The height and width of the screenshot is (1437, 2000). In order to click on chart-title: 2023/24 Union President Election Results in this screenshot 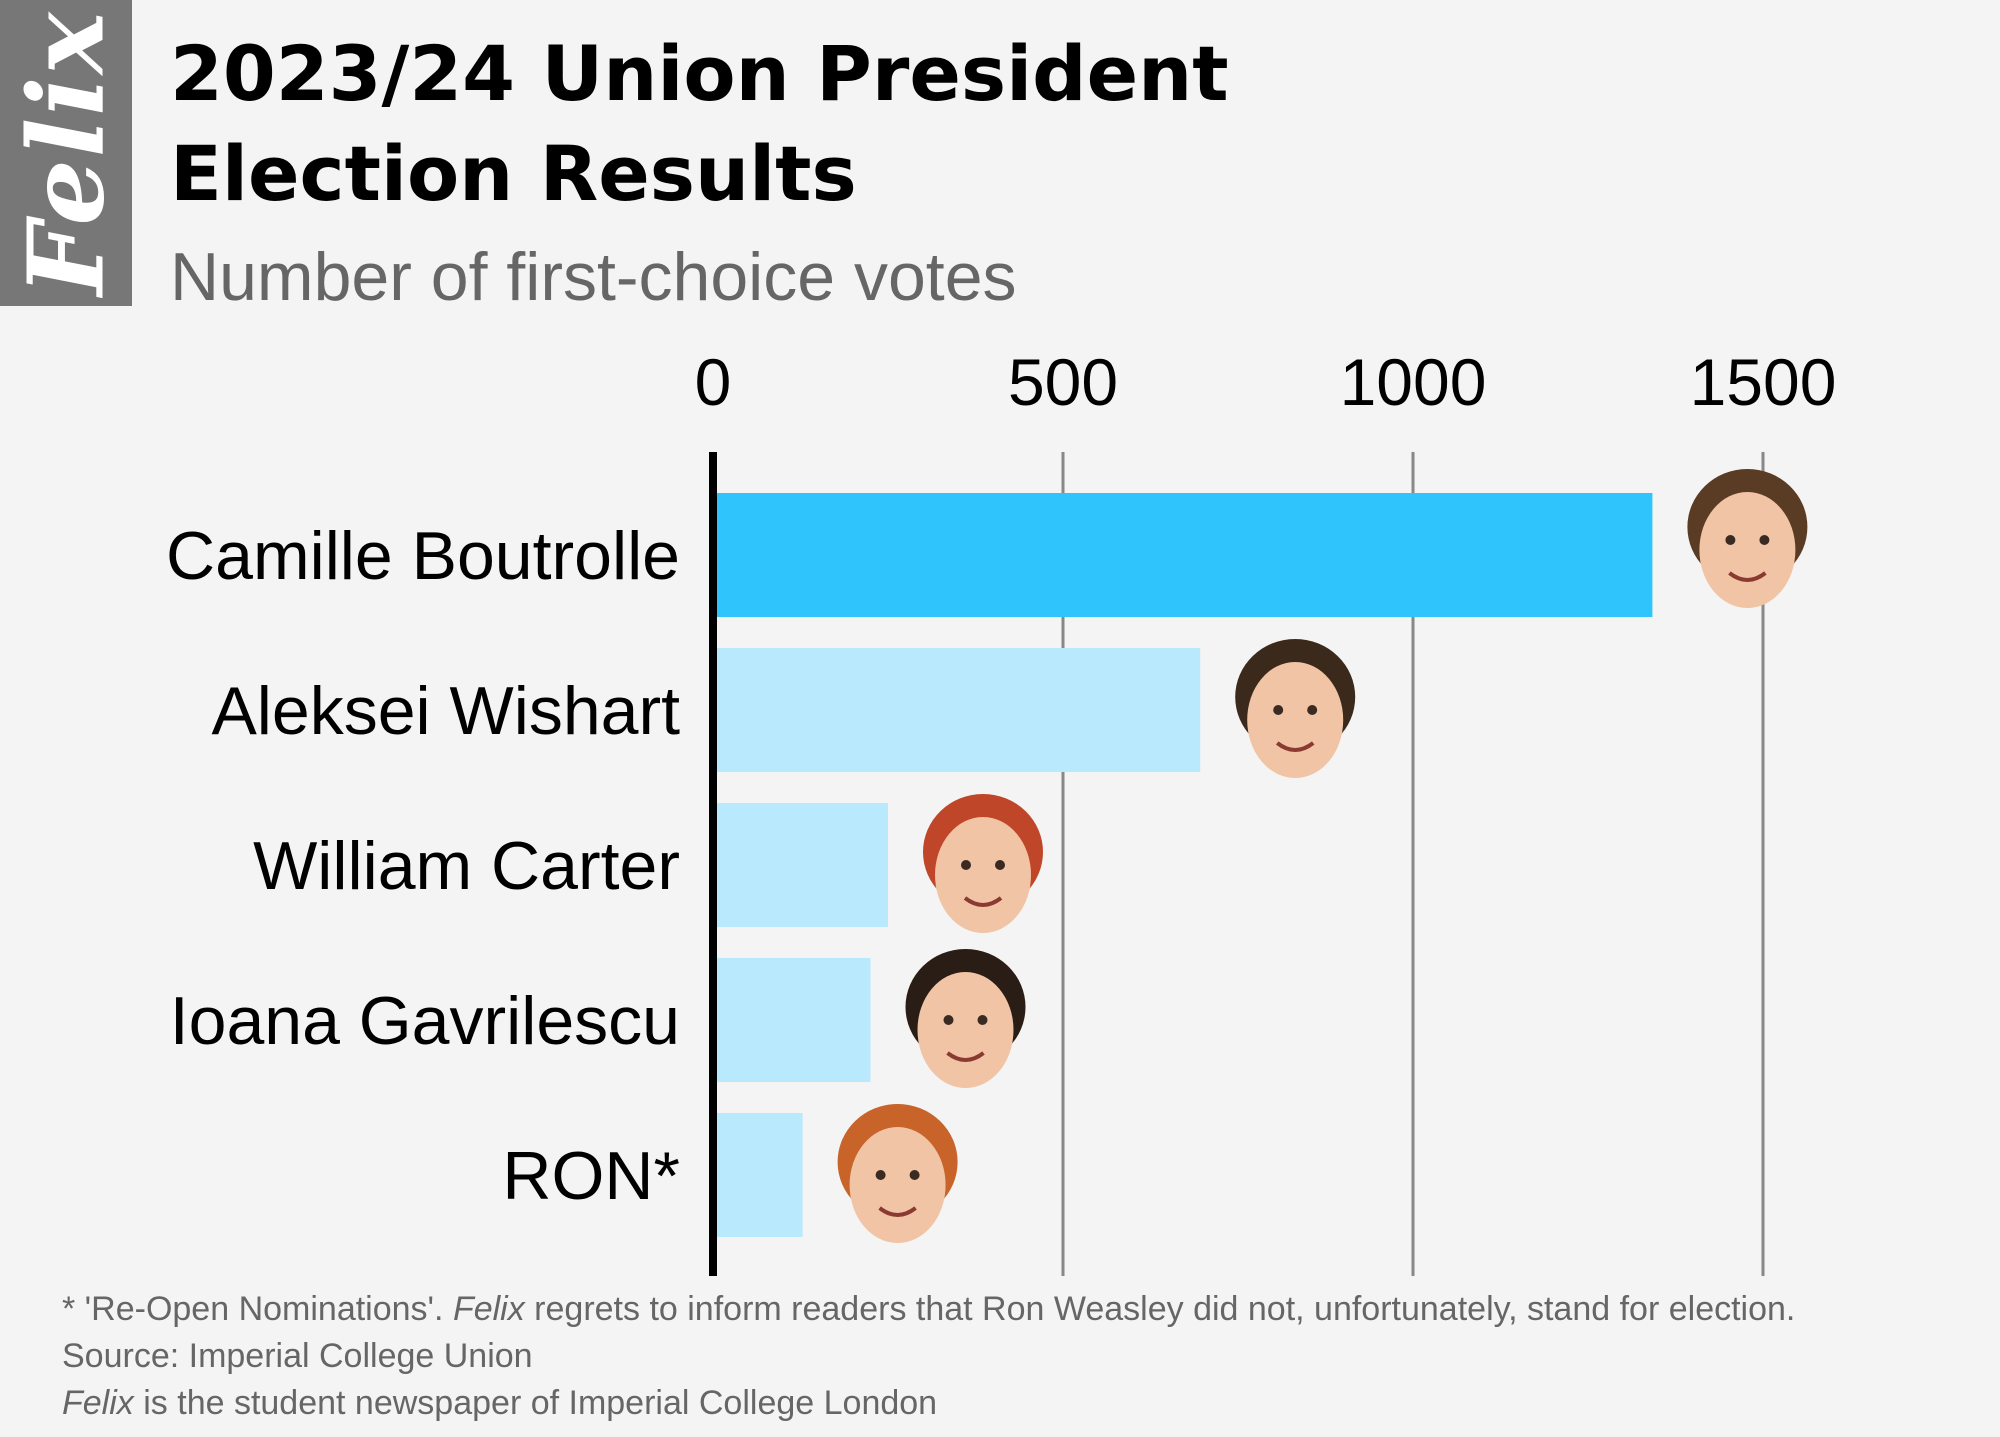, I will do `click(720, 124)`.